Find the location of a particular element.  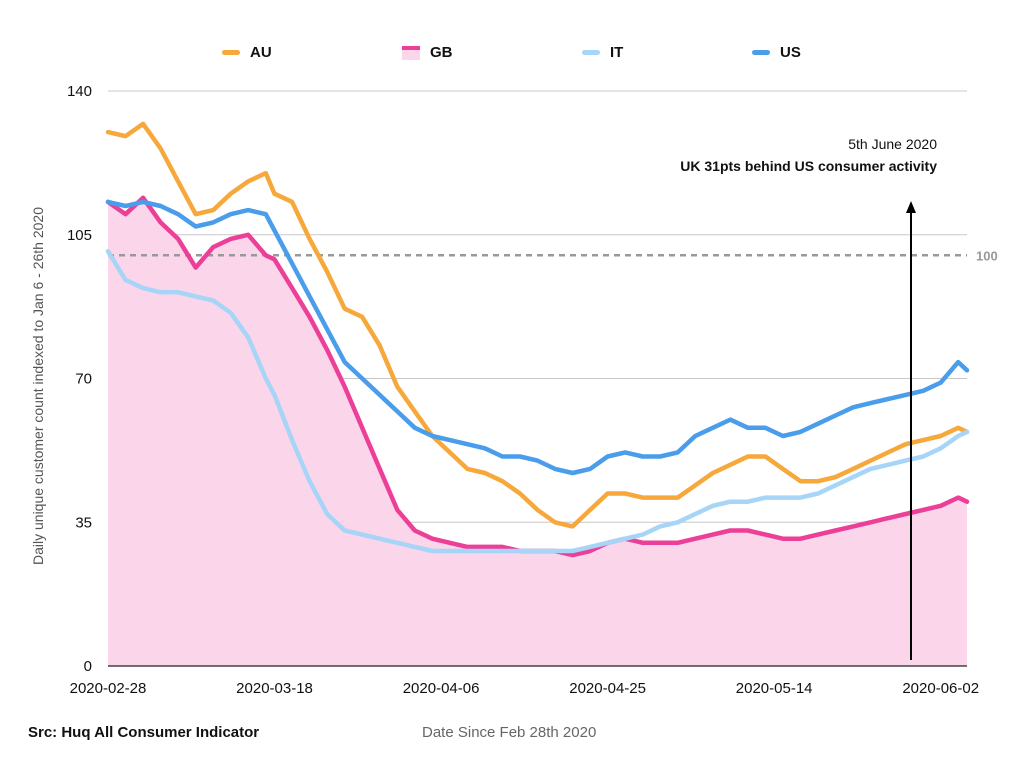

legend-label: AU is located at coordinates (261, 52).